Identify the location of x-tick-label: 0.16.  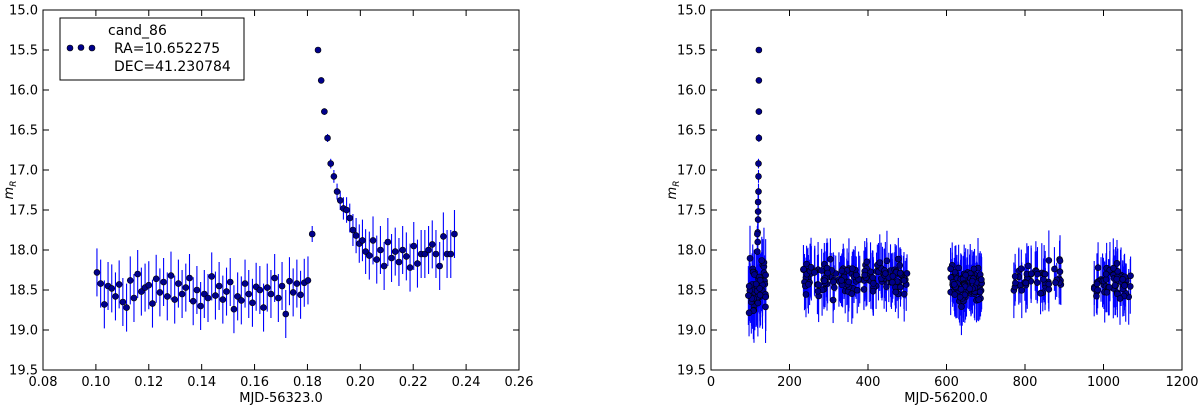
(254, 382).